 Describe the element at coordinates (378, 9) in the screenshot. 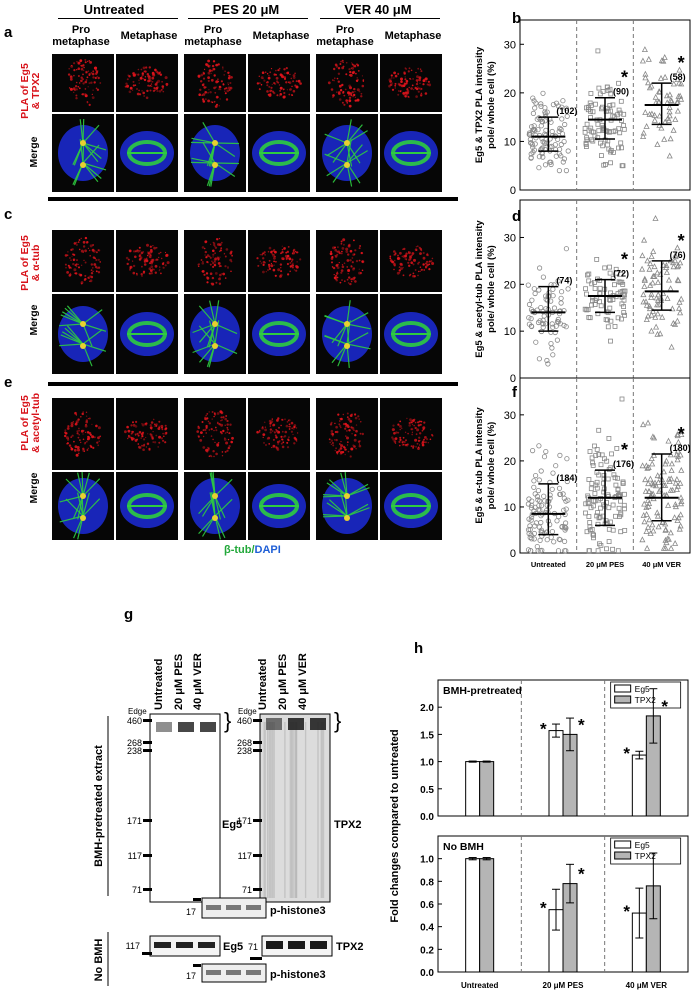

I see `condition-header-ver: VER 40 μM` at that location.